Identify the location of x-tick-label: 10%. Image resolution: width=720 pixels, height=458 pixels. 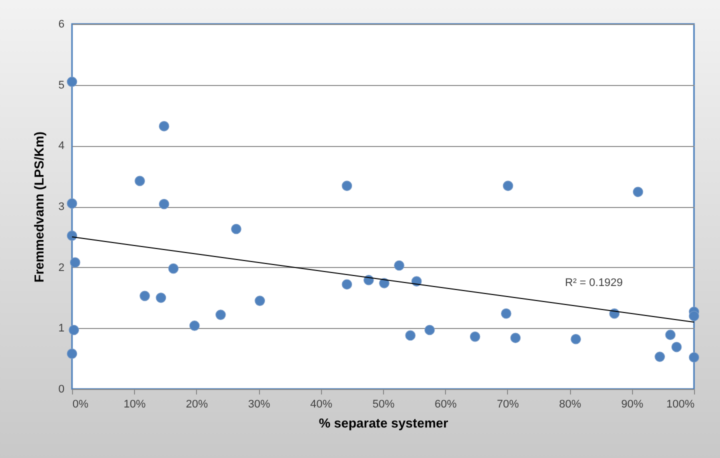
(135, 404).